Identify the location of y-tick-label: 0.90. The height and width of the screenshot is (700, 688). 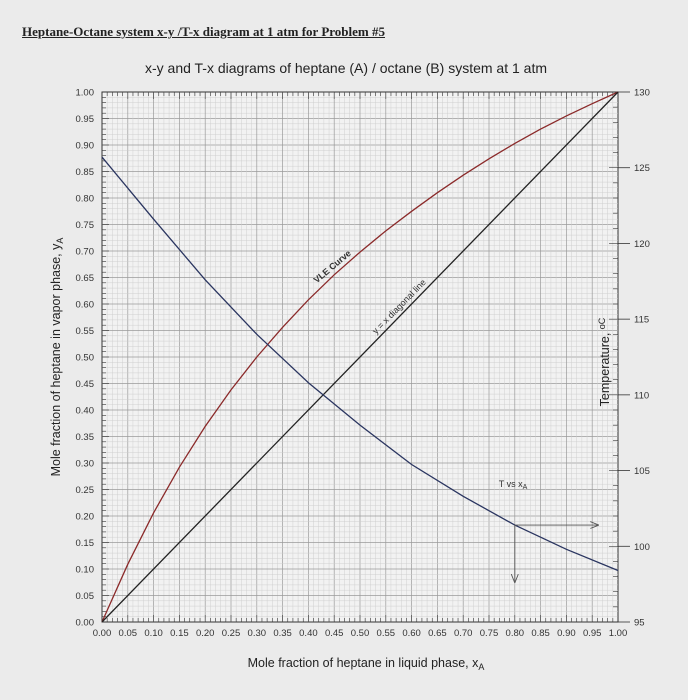
(85, 146).